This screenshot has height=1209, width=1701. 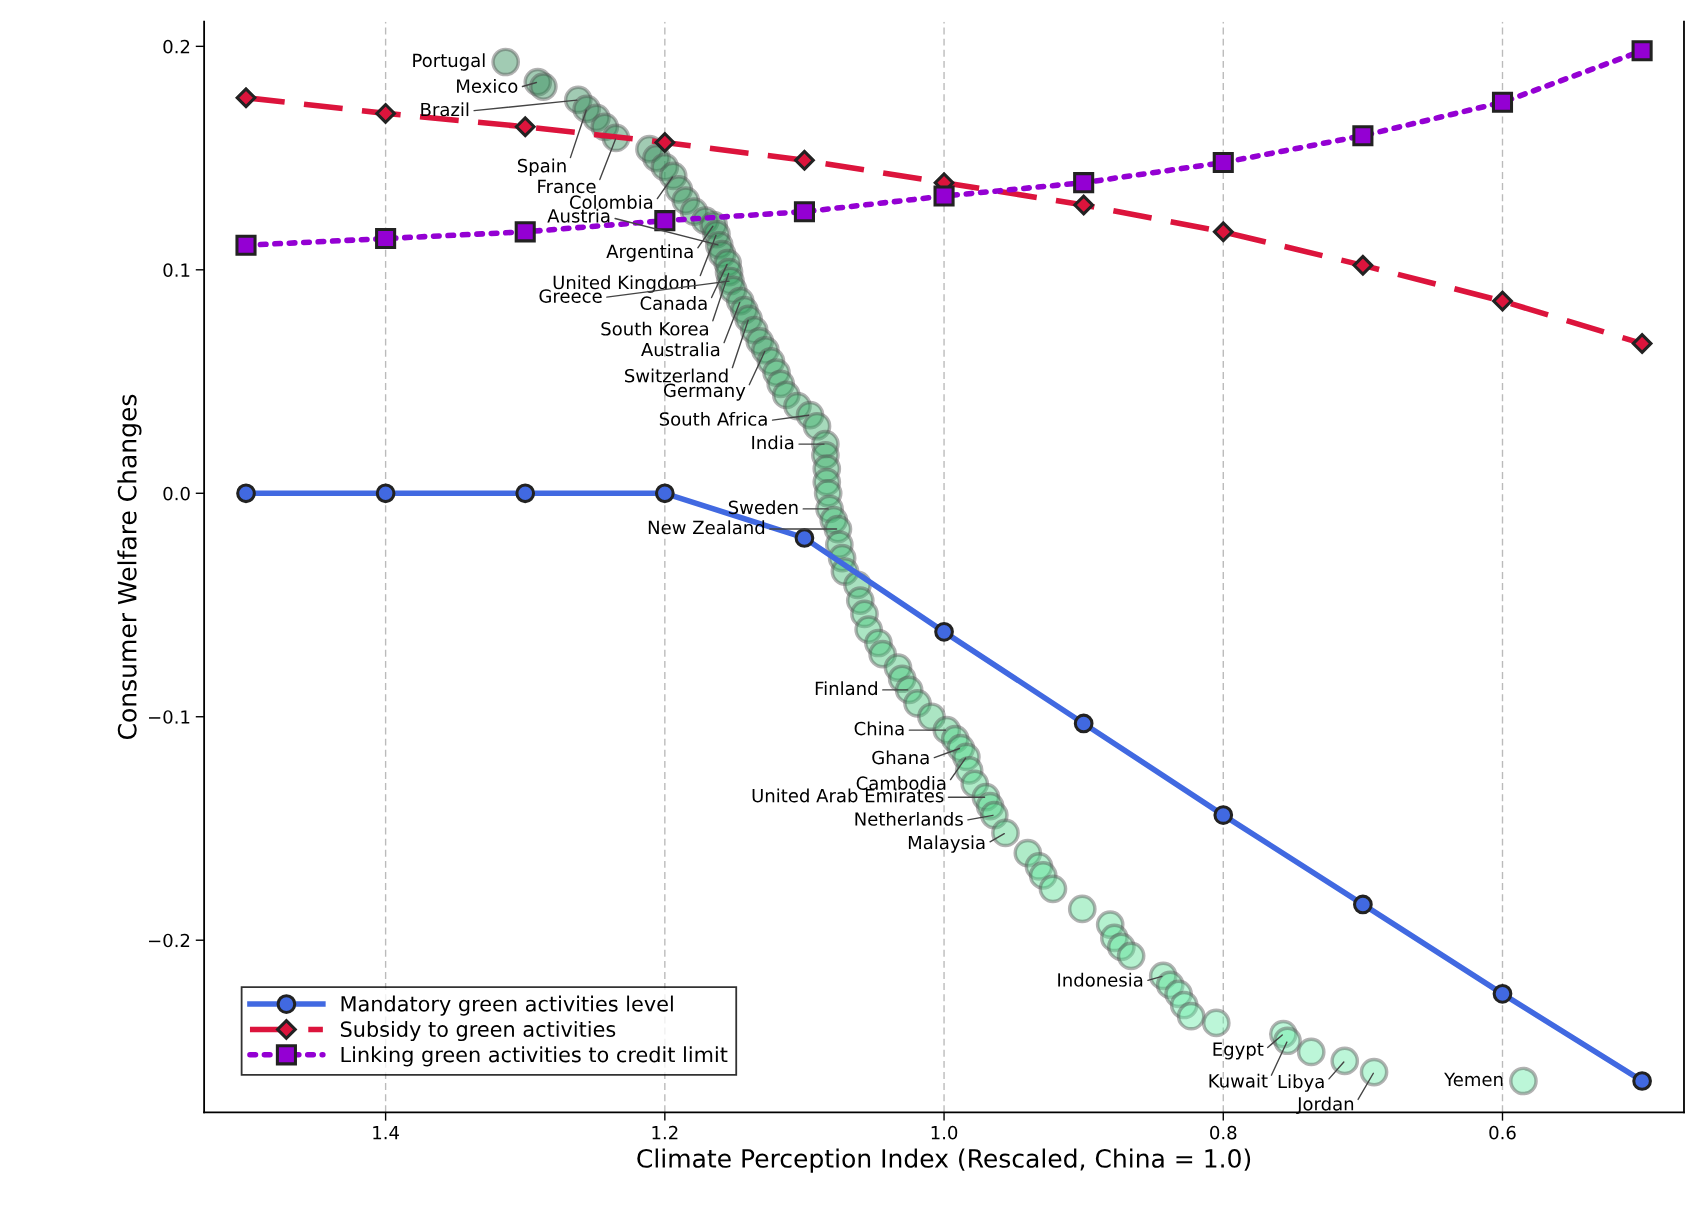 I want to click on x-tick-label: 0.8, so click(x=1223, y=1132).